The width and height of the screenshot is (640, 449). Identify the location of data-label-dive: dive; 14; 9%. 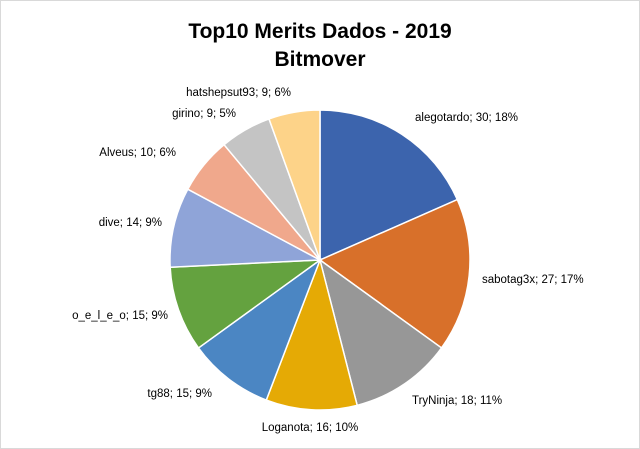
(130, 223).